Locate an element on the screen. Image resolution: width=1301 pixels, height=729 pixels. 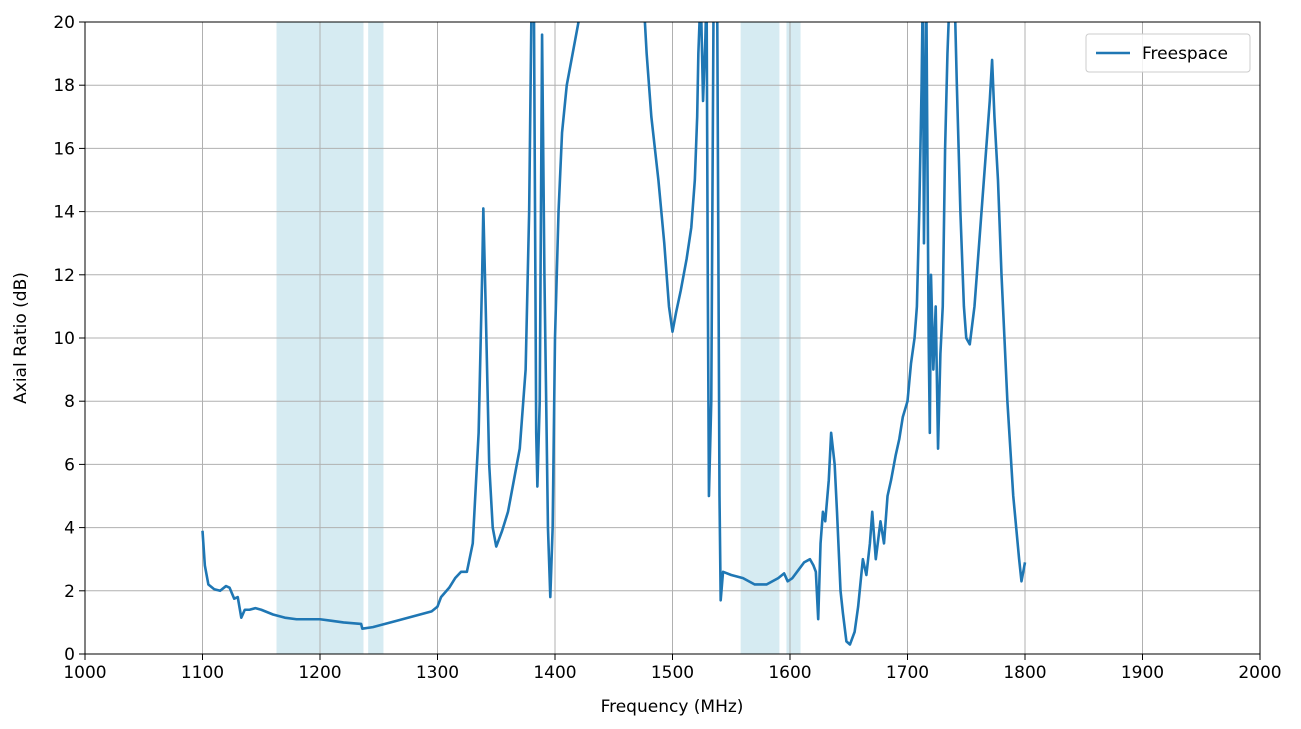
legend-label: Freespace is located at coordinates (1185, 54).